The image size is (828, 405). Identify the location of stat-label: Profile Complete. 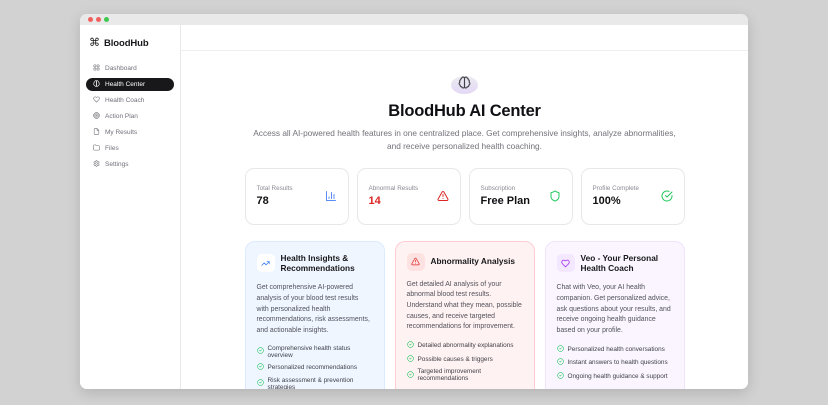
(616, 189).